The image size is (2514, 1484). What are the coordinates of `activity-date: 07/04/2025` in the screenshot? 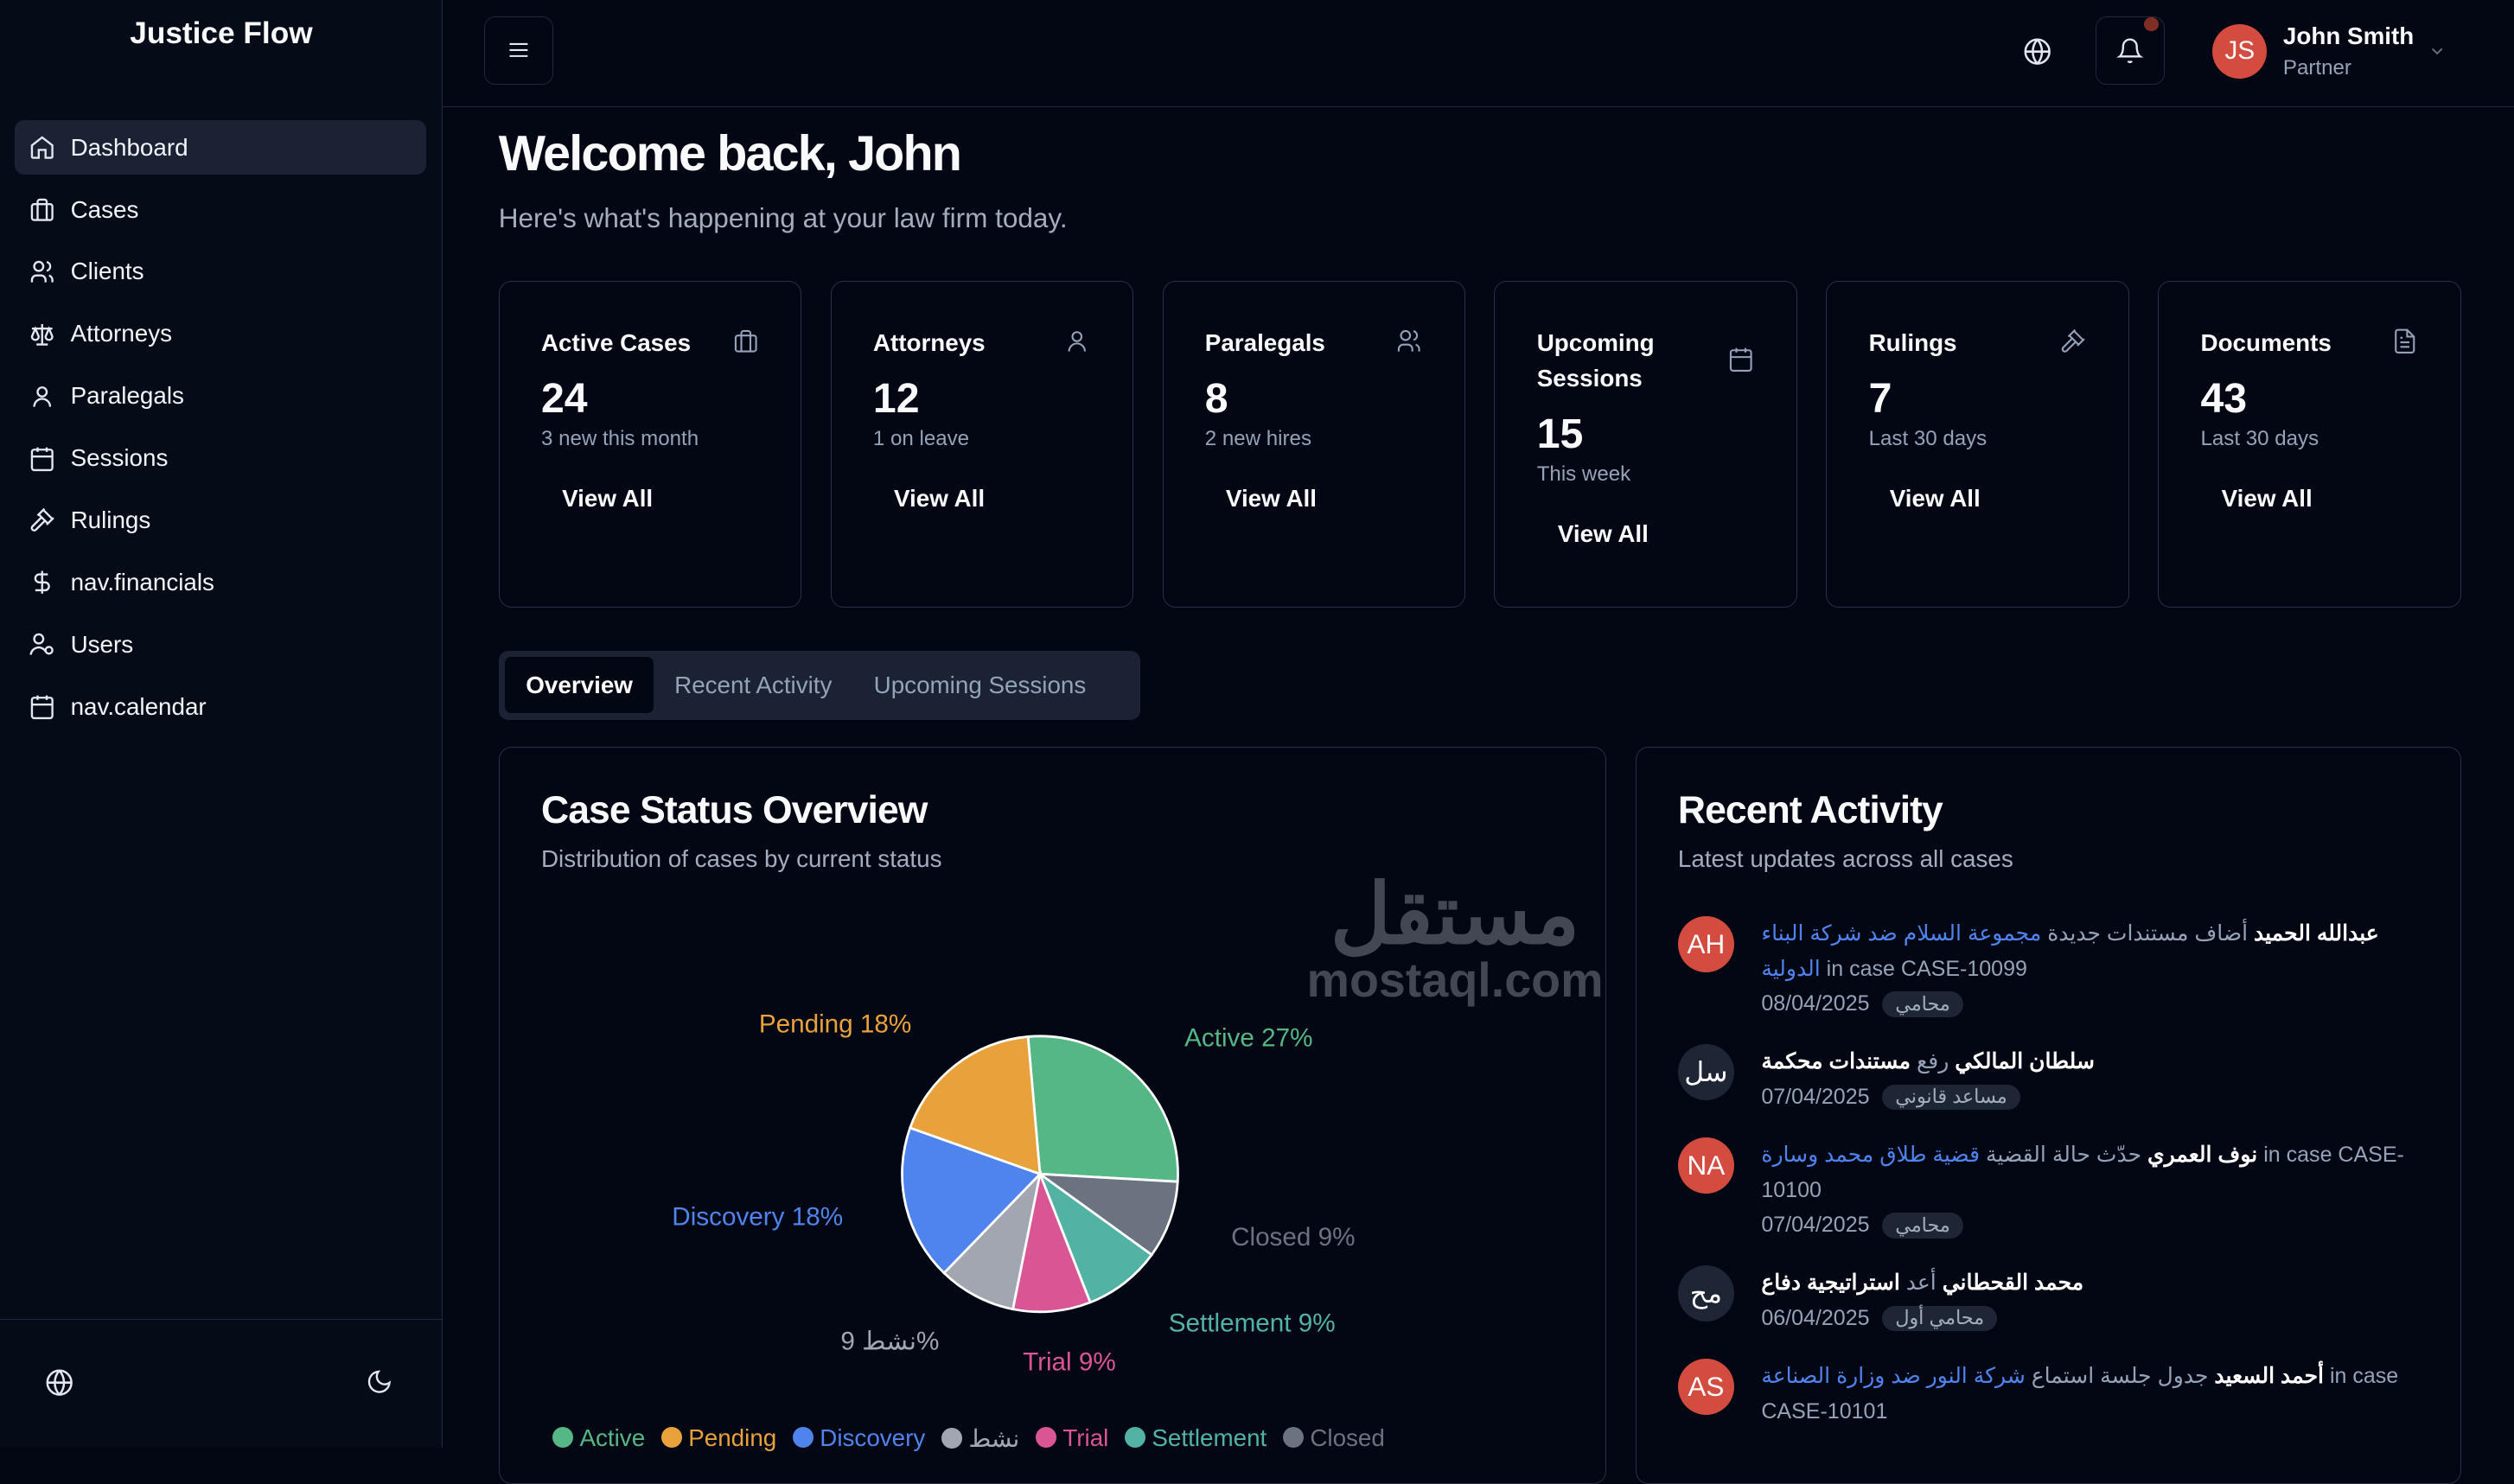 It's located at (1815, 1097).